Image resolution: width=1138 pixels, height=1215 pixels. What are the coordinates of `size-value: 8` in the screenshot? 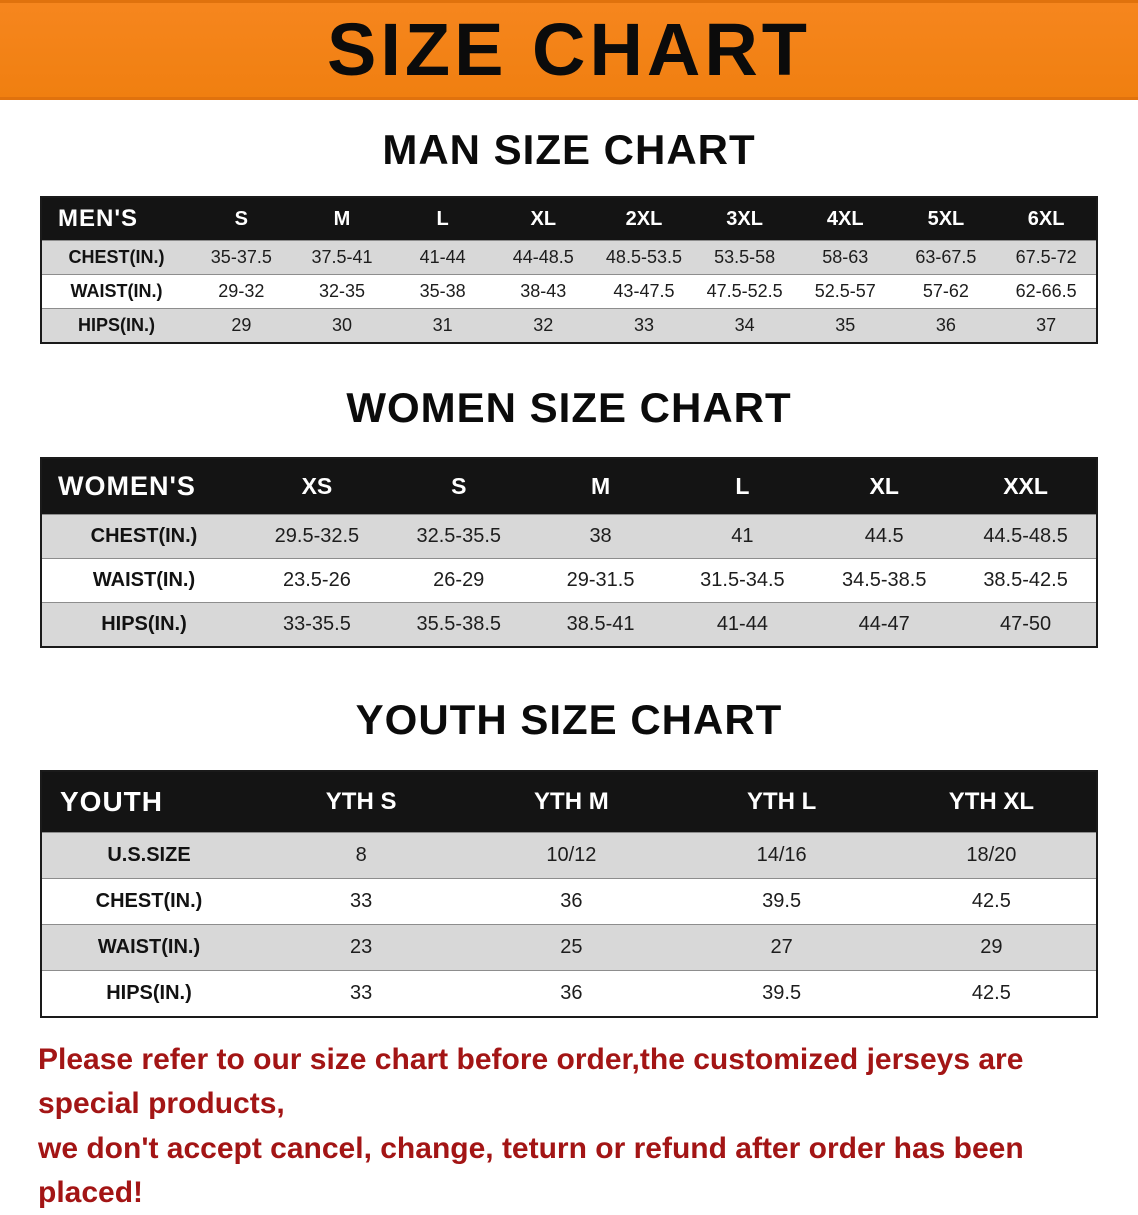 It's located at (361, 854).